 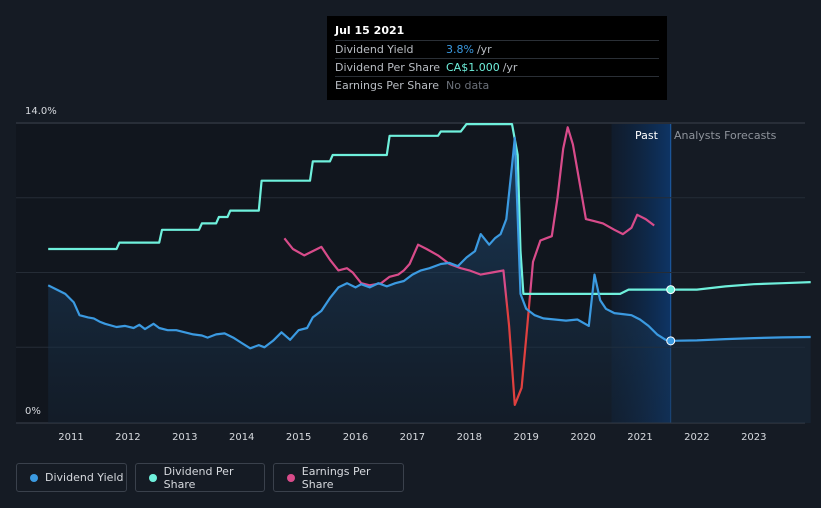 I want to click on x-tick-label: 2022, so click(x=696, y=437).